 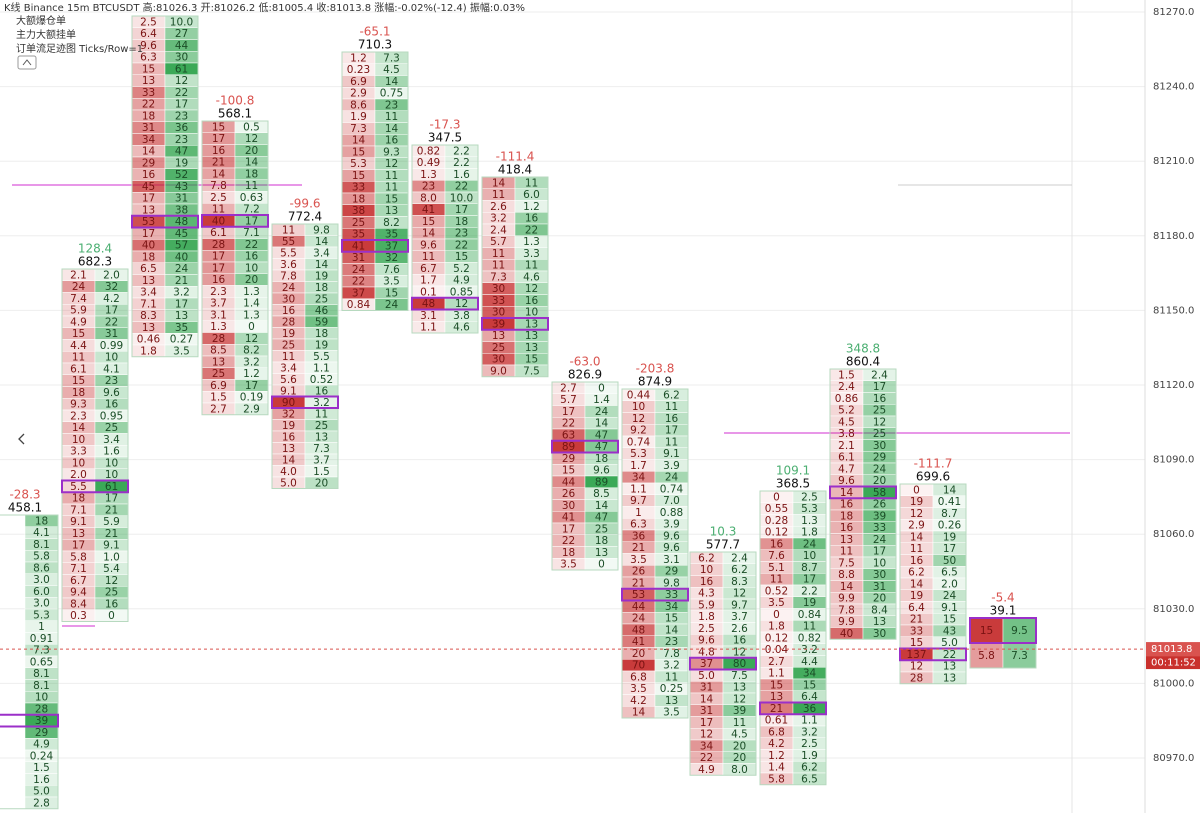 I want to click on buy-volume: 4.1, so click(x=111, y=369).